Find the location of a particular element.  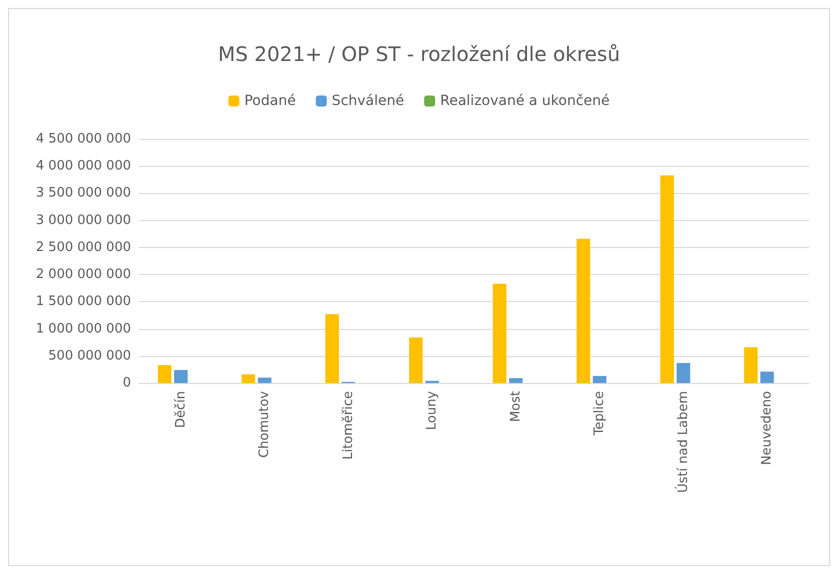

y-tick-label: 0 is located at coordinates (126, 383).